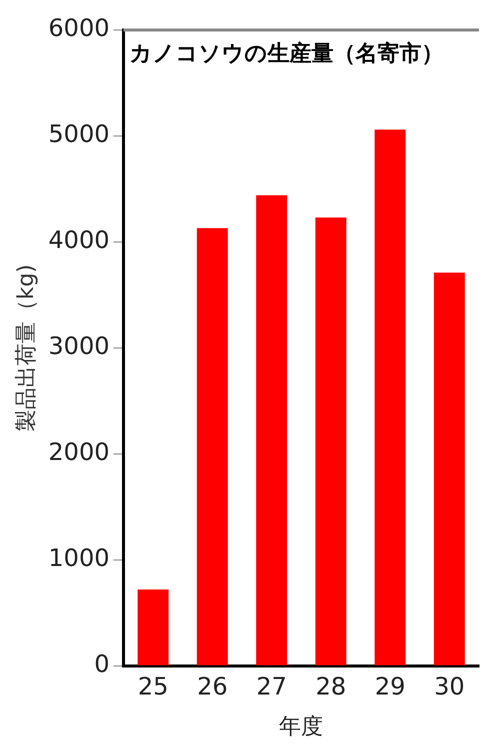 The image size is (483, 755). I want to click on y-tick-label: 5000, so click(79, 134).